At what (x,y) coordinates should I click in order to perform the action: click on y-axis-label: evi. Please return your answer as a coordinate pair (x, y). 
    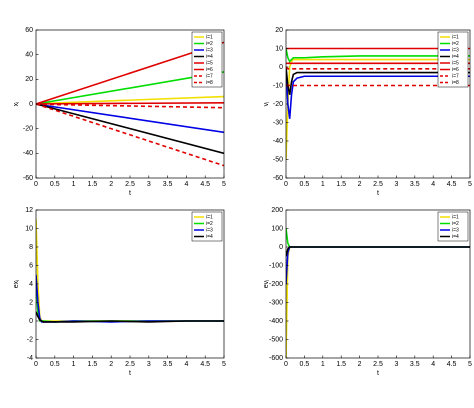
    Looking at the image, I should click on (267, 284).